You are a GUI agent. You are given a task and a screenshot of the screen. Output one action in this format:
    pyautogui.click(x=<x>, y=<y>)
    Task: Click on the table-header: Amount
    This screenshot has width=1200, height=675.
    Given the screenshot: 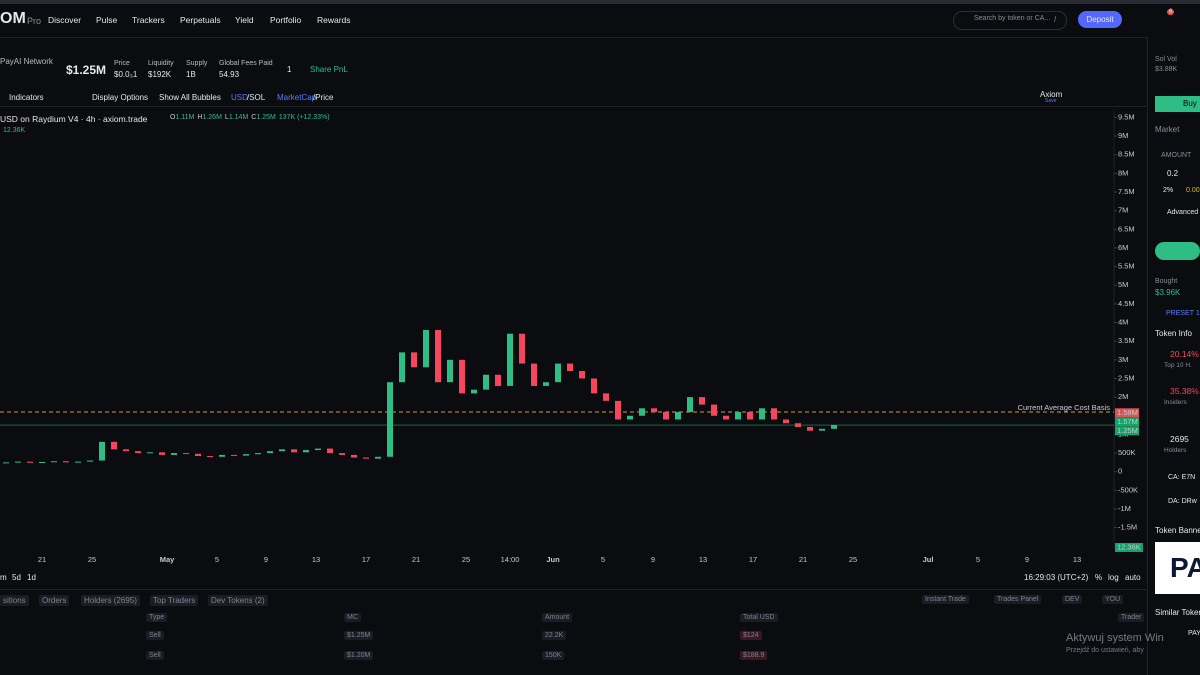 What is the action you would take?
    pyautogui.click(x=557, y=617)
    